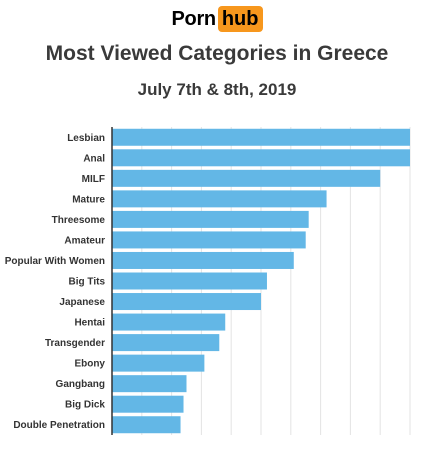 The image size is (434, 460). What do you see at coordinates (94, 158) in the screenshot?
I see `category-label: Anal` at bounding box center [94, 158].